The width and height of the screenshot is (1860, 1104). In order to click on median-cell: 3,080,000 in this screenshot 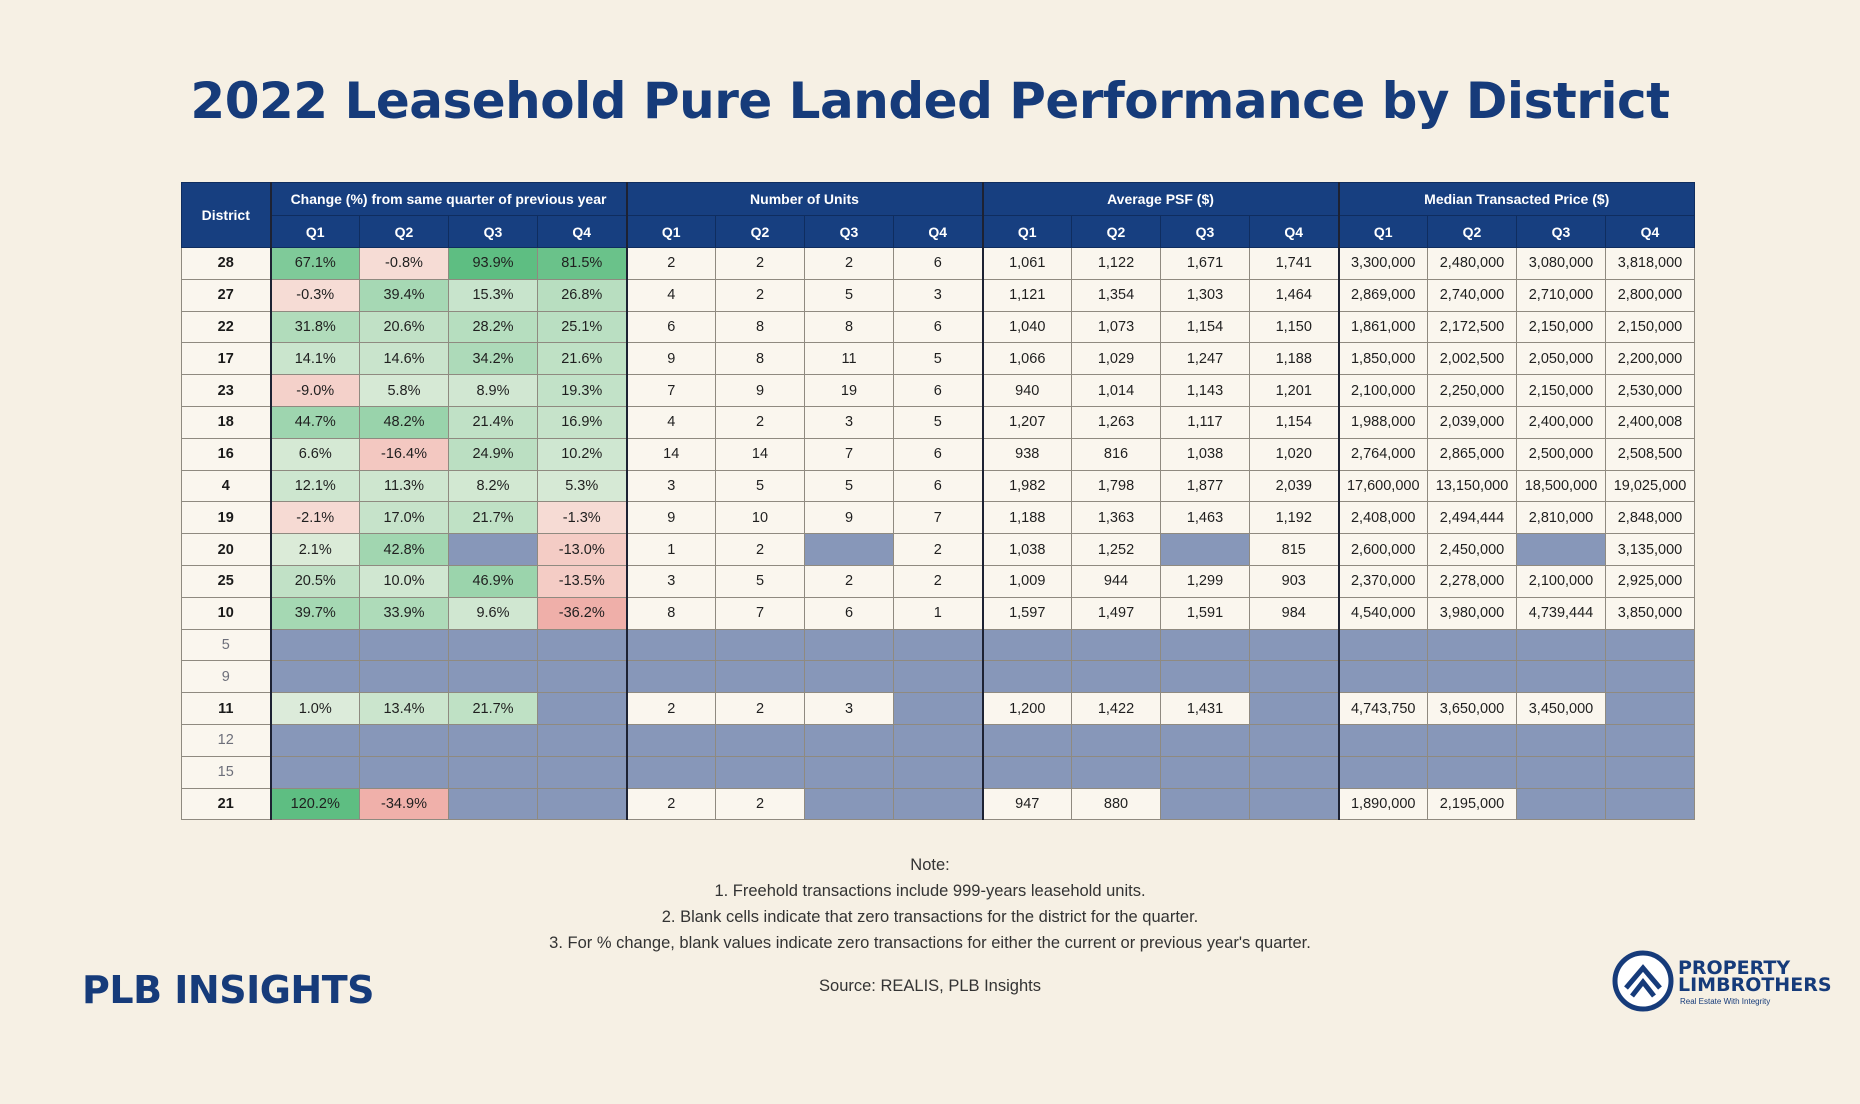, I will do `click(1561, 263)`.